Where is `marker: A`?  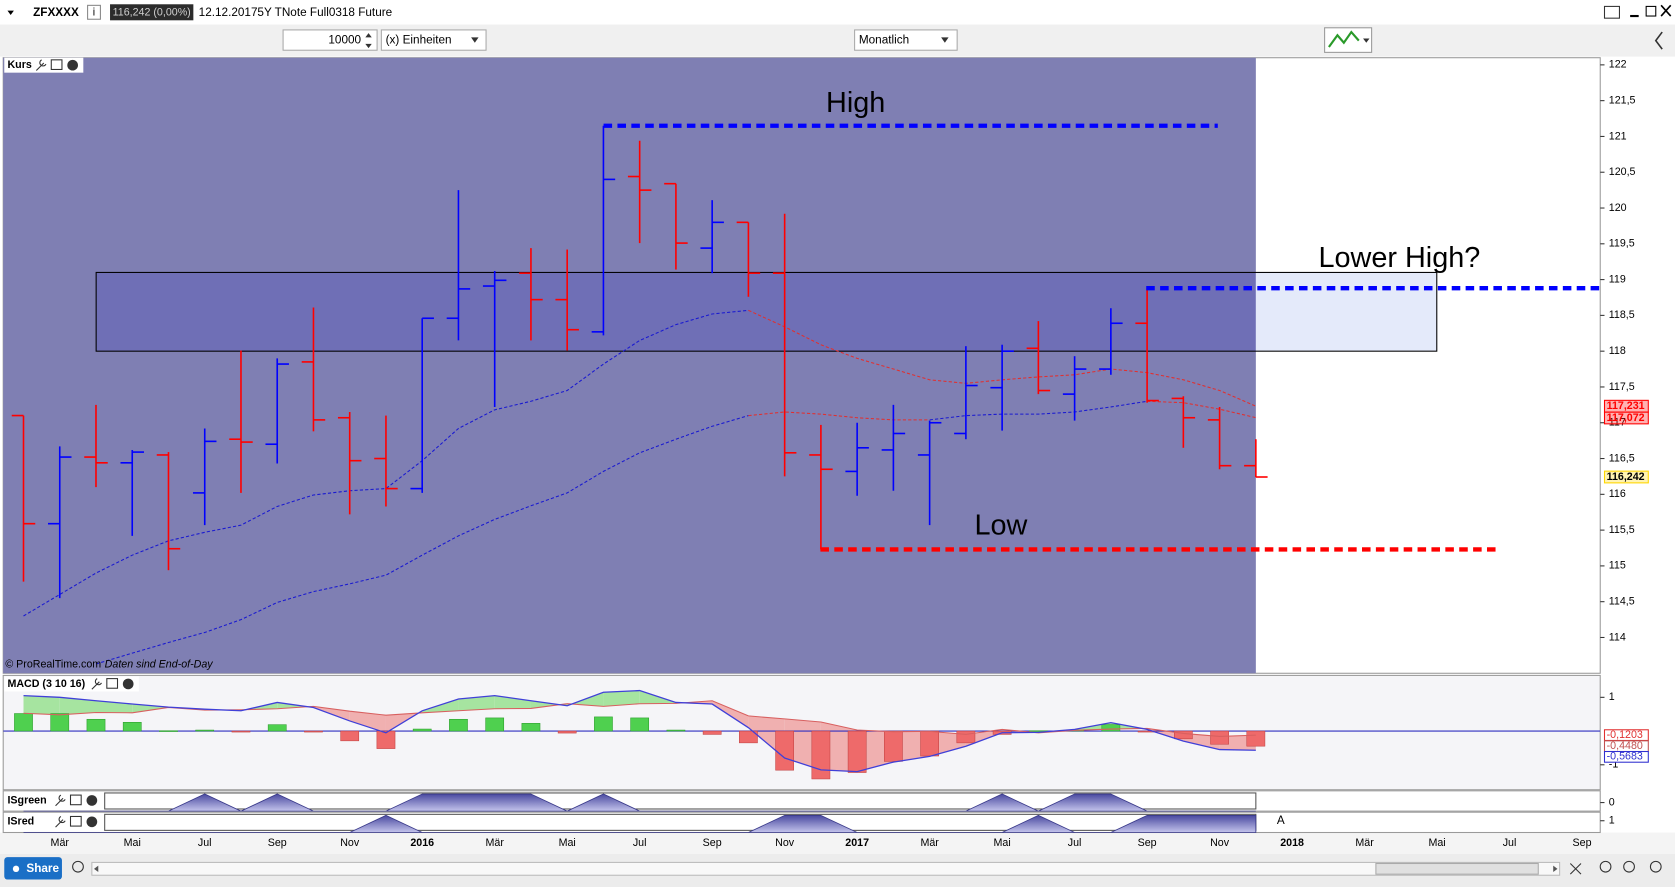
marker: A is located at coordinates (1281, 820).